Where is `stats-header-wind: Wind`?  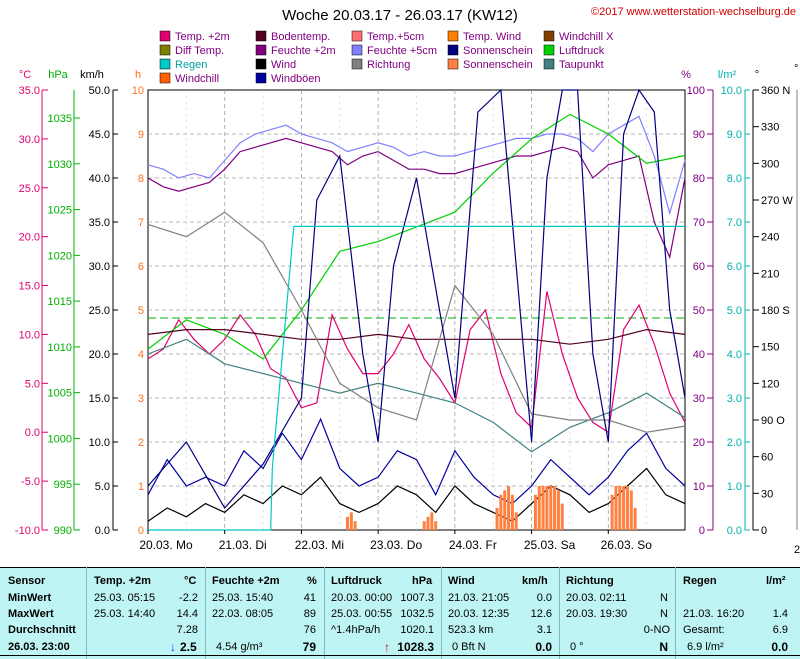
stats-header-wind: Wind is located at coordinates (461, 581).